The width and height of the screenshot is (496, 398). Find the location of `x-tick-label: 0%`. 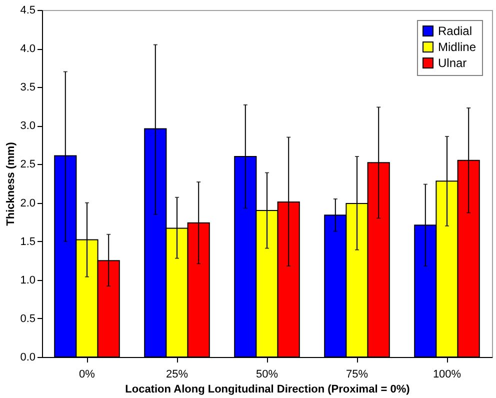

x-tick-label: 0% is located at coordinates (87, 374).